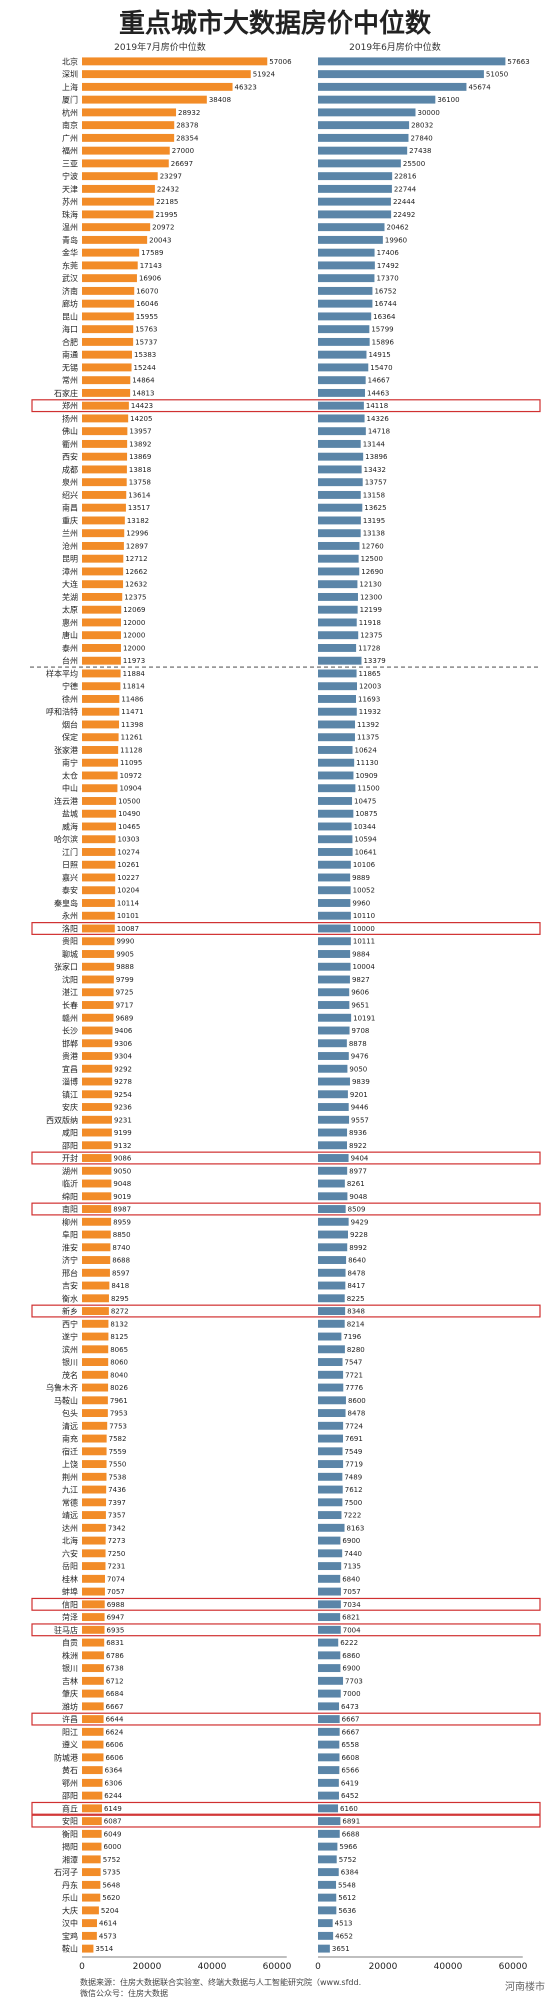 The height and width of the screenshot is (2000, 550). Describe the element at coordinates (187, 138) in the screenshot. I see `value-label-jul: 28354` at that location.